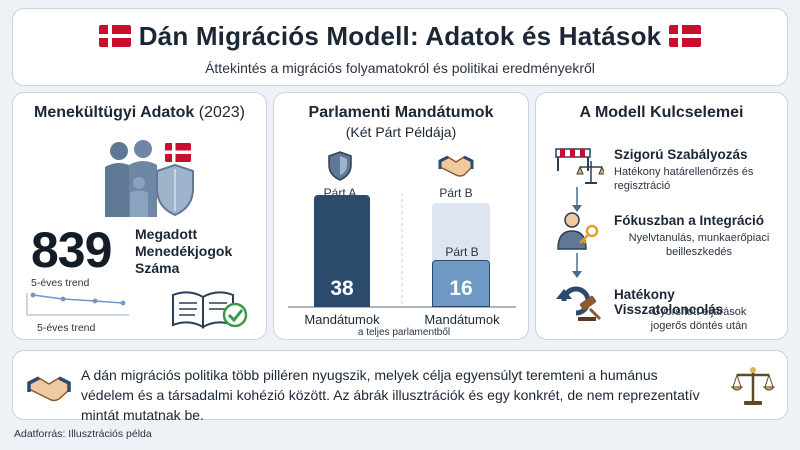  Describe the element at coordinates (342, 288) in the screenshot. I see `bar-party-a-value: 38` at that location.